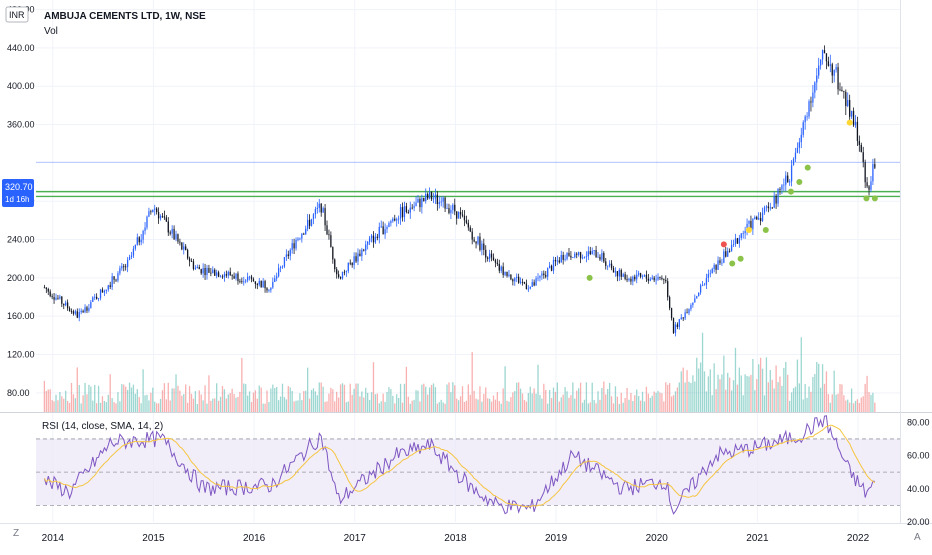 The width and height of the screenshot is (932, 555). Describe the element at coordinates (125, 16) in the screenshot. I see `symbol-title: AMBUJA CEMENTS LTD, 1W, NSE` at that location.